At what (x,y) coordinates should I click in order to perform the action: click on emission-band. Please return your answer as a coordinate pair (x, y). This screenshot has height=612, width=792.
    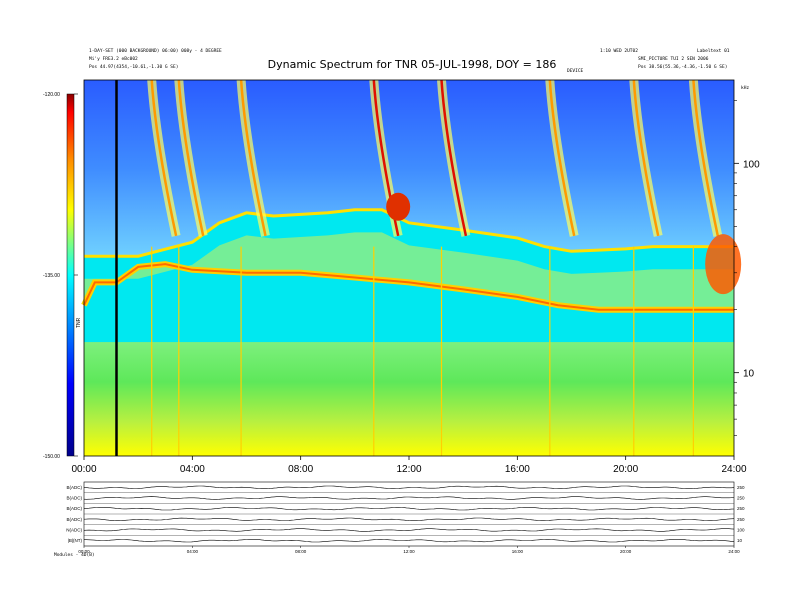
    Looking at the image, I should click on (409, 271).